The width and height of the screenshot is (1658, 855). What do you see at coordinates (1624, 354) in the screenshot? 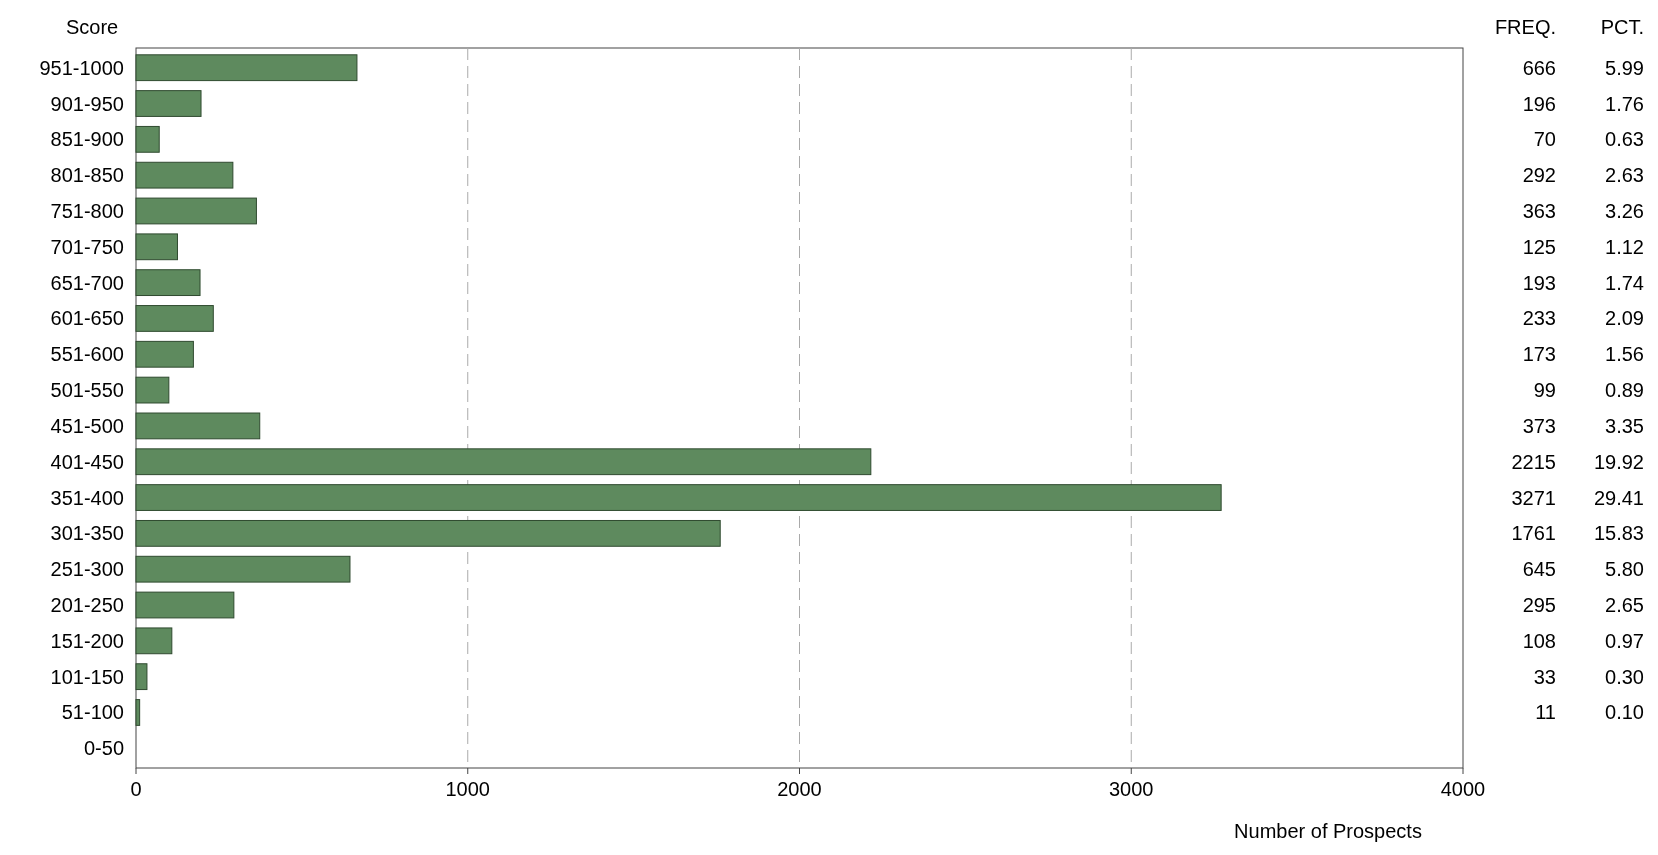
I see `text: 1.56` at bounding box center [1624, 354].